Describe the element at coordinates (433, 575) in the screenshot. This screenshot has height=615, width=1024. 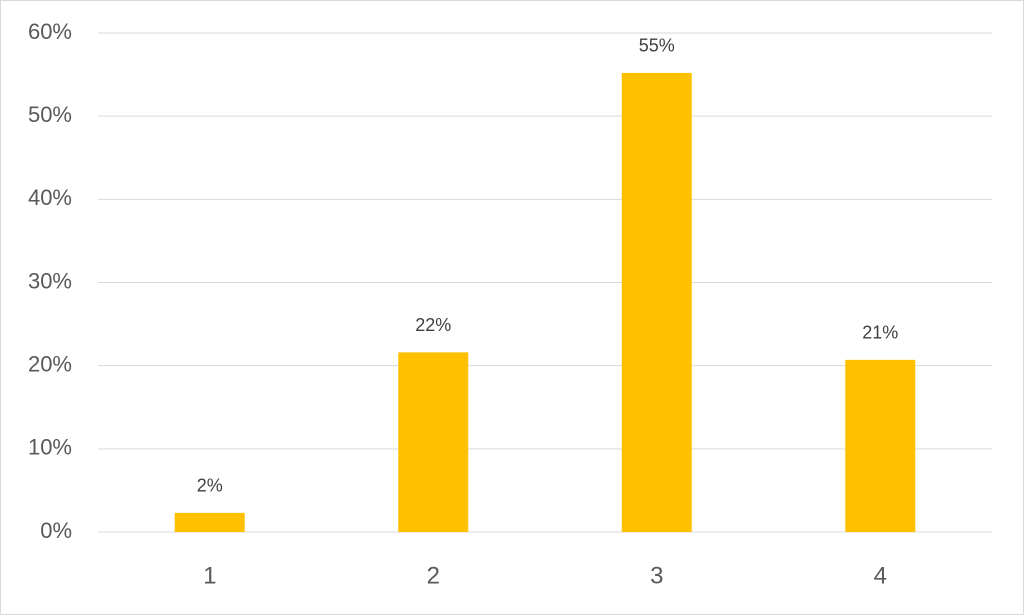
I see `x-tick-label: 2` at that location.